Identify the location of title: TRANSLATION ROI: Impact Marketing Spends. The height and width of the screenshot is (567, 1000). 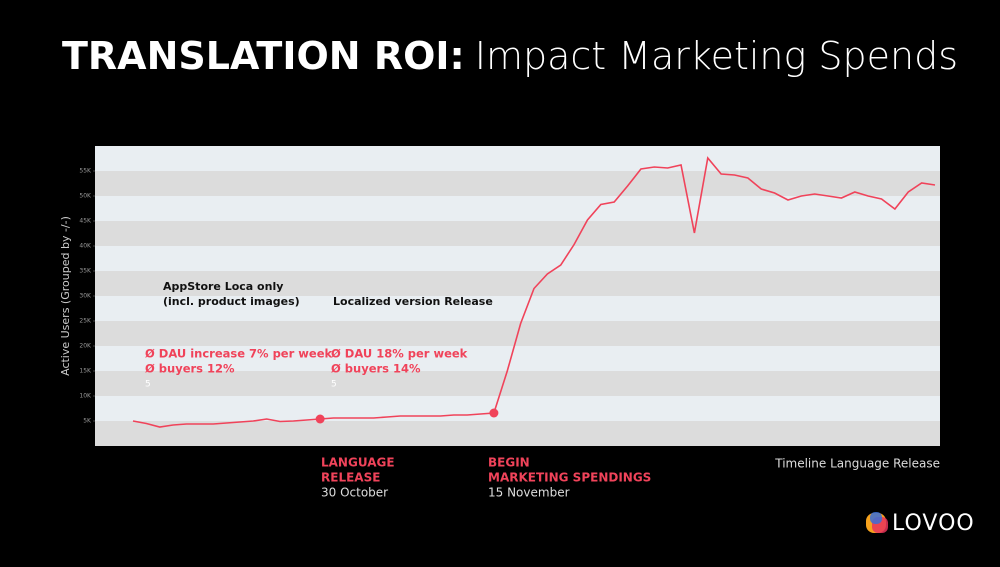
(510, 56).